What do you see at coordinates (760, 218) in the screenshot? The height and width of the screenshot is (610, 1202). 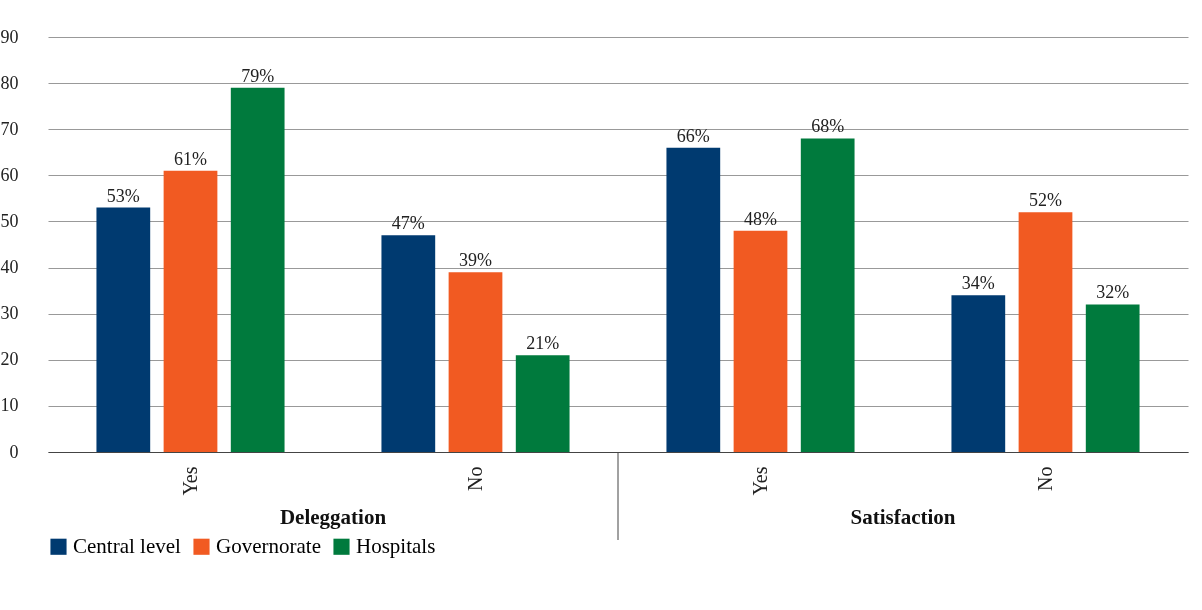 I see `data-label: 48%` at bounding box center [760, 218].